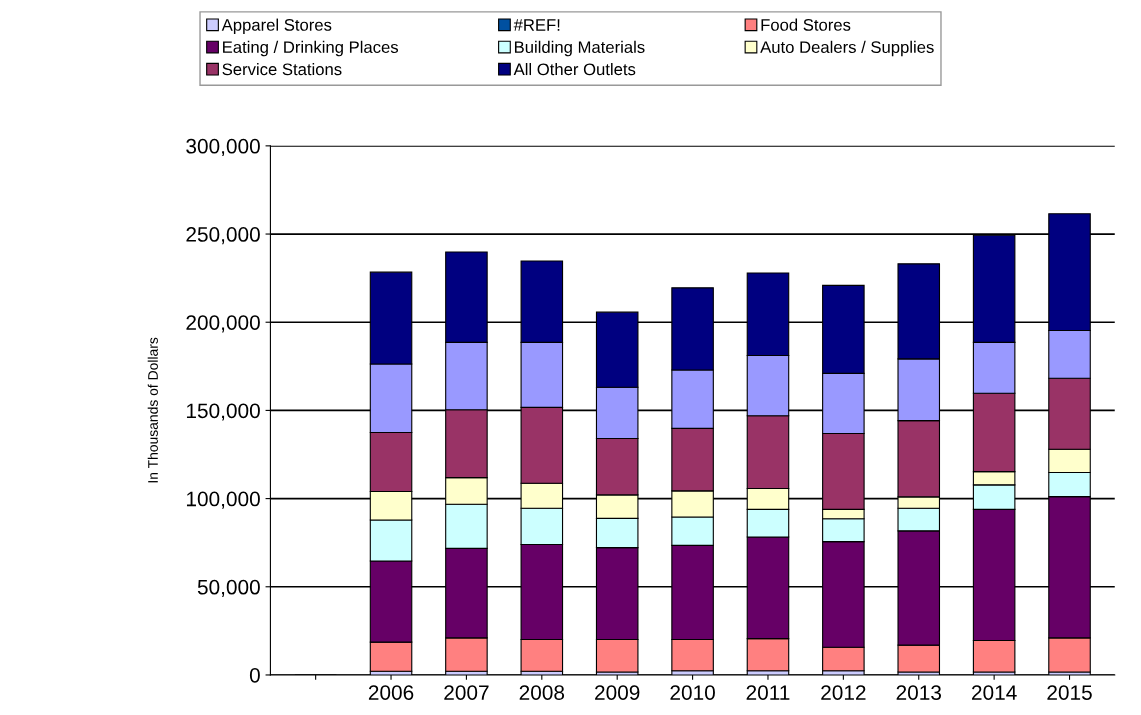  What do you see at coordinates (276, 26) in the screenshot?
I see `legend-label: Apparel Stores` at bounding box center [276, 26].